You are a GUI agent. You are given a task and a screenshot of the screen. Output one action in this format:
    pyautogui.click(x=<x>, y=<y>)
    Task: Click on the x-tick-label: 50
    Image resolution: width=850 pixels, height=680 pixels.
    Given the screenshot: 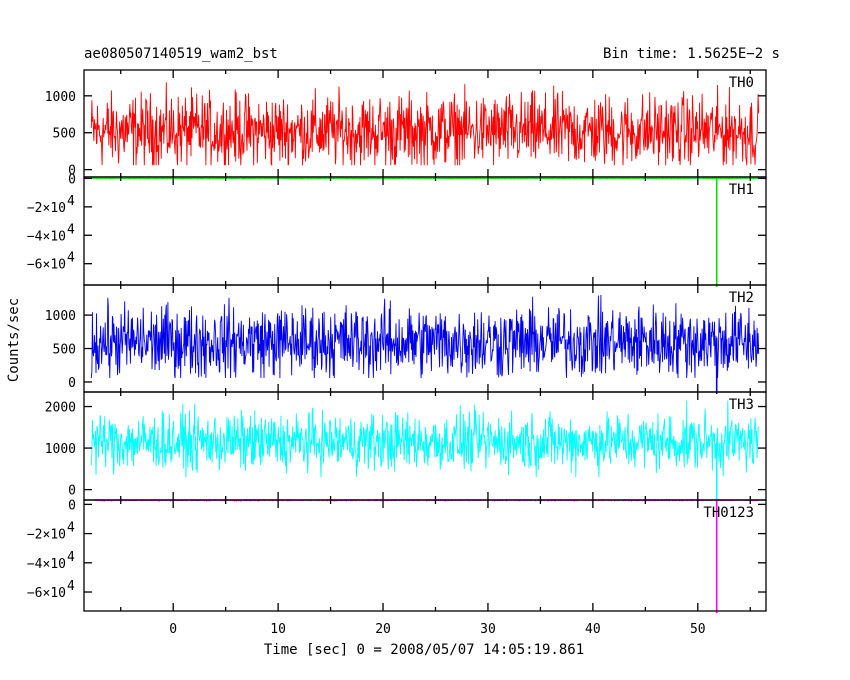 What is the action you would take?
    pyautogui.click(x=698, y=629)
    